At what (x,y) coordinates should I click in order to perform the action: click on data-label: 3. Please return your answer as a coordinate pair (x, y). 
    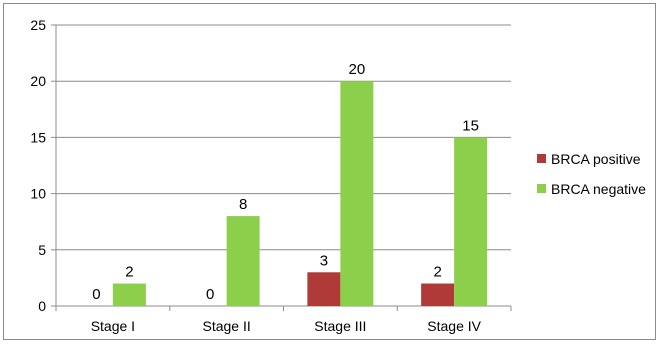
    Looking at the image, I should click on (324, 260).